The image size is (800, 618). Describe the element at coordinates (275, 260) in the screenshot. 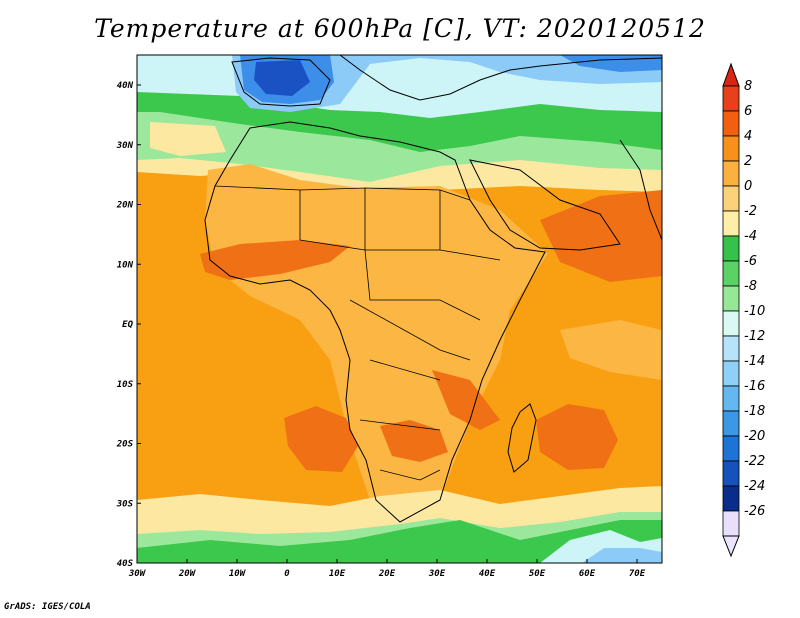

I see `field-hot-gulf-of-guinea` at that location.